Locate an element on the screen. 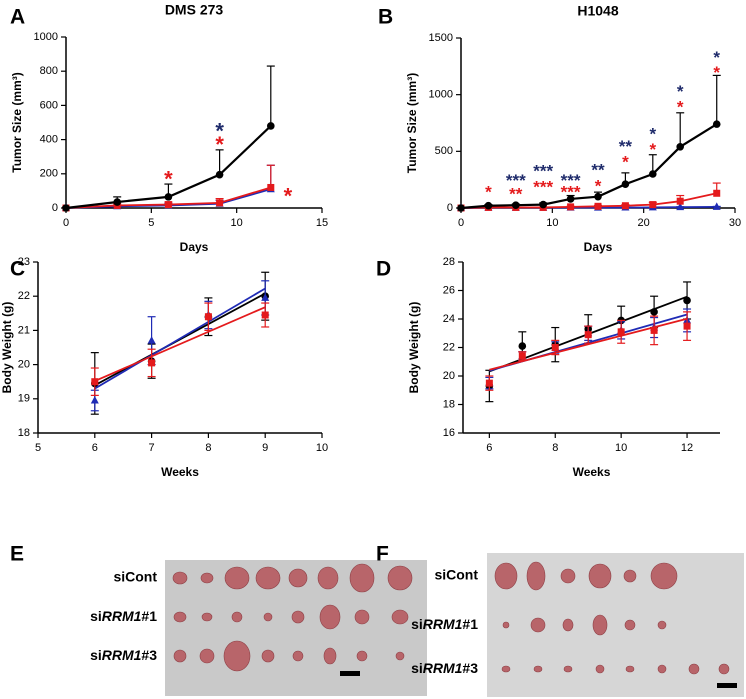  y-tick-label: 23 is located at coordinates (24, 262).